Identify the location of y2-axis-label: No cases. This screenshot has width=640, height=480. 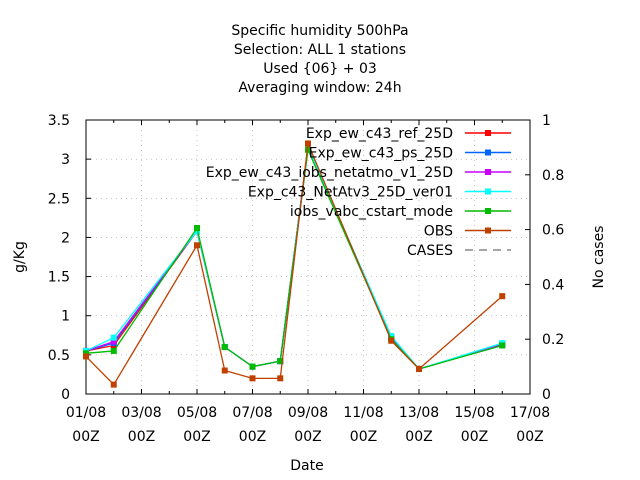
(599, 257).